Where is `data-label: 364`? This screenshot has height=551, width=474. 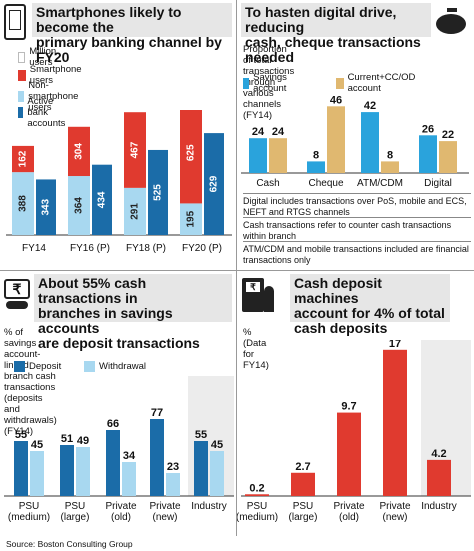 data-label: 364 is located at coordinates (79, 205).